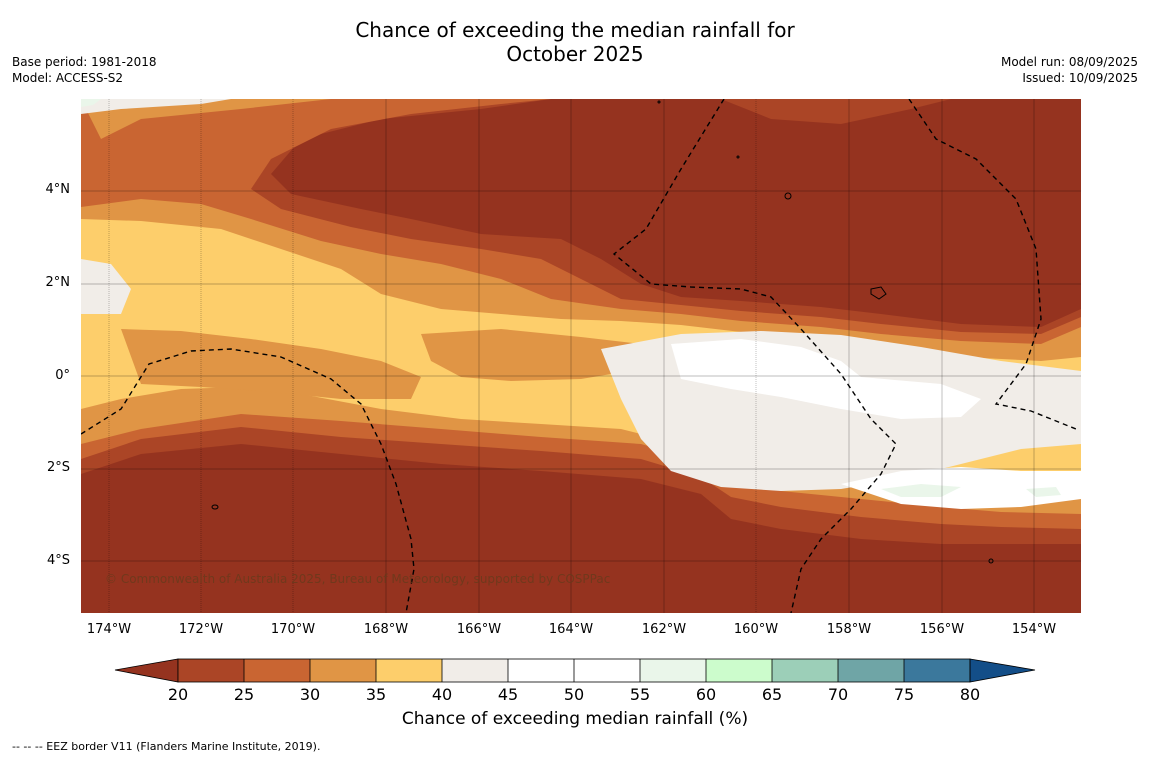 Image resolution: width=1150 pixels, height=758 pixels. I want to click on colorbar-tick-45: 45, so click(508, 694).